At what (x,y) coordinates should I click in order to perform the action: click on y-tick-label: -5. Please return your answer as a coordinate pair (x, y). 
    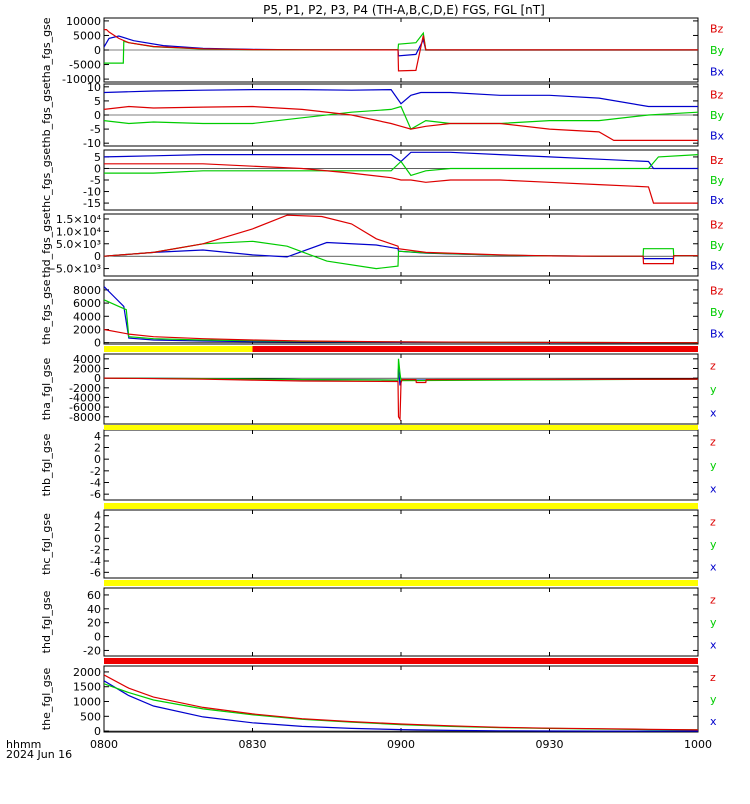
    Looking at the image, I should click on (95, 129).